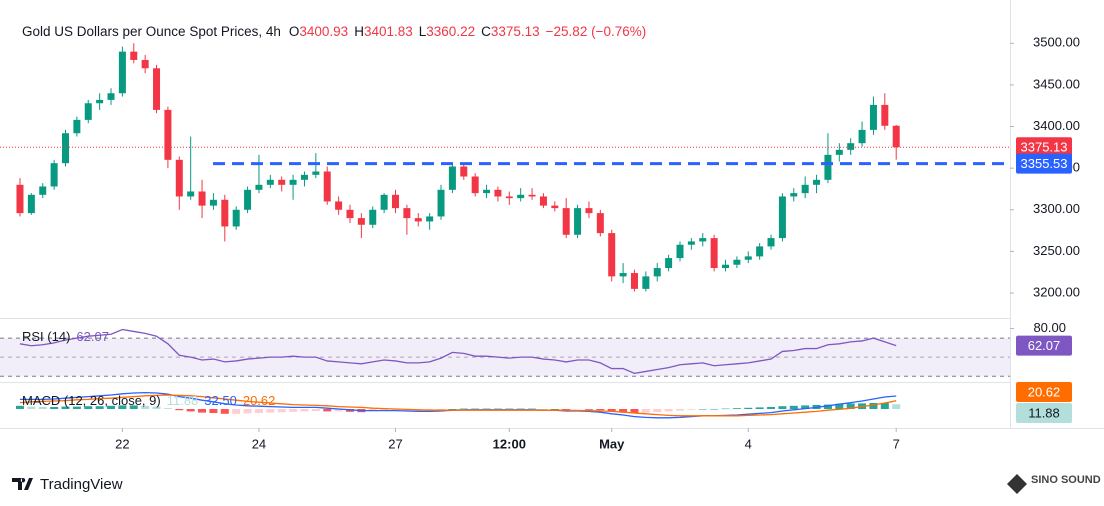 The width and height of the screenshot is (1104, 506). Describe the element at coordinates (148, 400) in the screenshot. I see `macd-header: MACD (12, 26, close, 9) 11.88 32.50 20.62` at that location.